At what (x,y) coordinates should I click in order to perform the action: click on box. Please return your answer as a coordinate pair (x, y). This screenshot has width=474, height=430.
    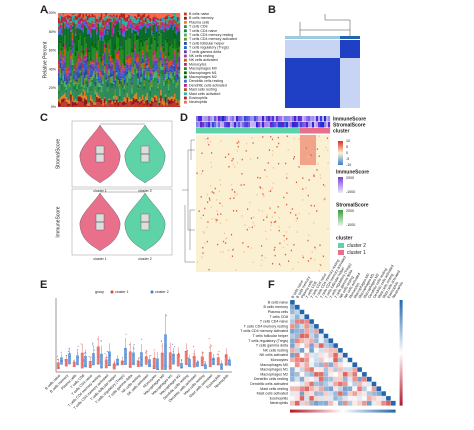
    Looking at the image, I should click on (202, 361).